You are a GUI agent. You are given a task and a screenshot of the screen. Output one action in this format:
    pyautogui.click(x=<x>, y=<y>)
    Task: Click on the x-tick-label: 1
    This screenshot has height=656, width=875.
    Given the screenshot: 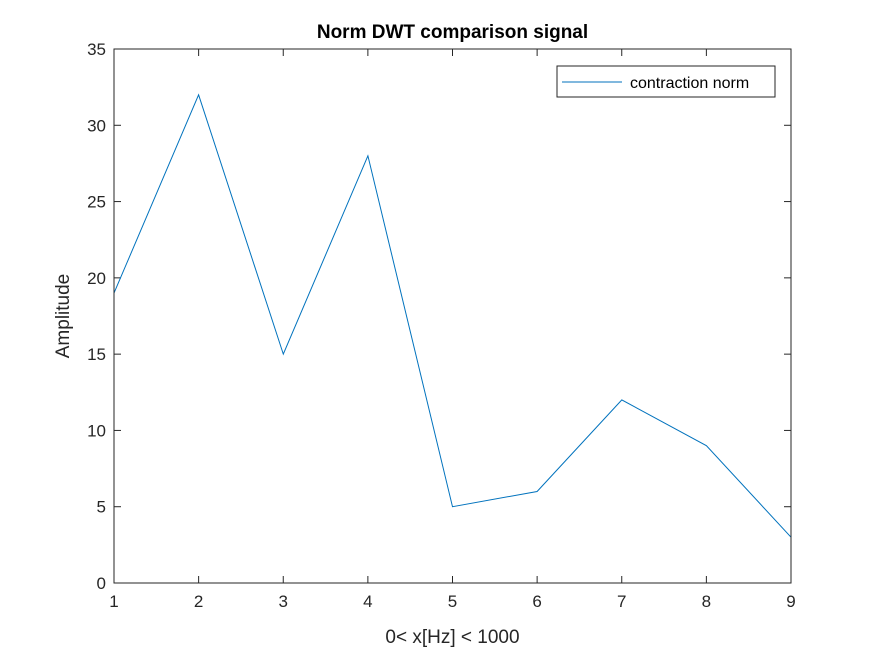 What is the action you would take?
    pyautogui.click(x=113, y=601)
    